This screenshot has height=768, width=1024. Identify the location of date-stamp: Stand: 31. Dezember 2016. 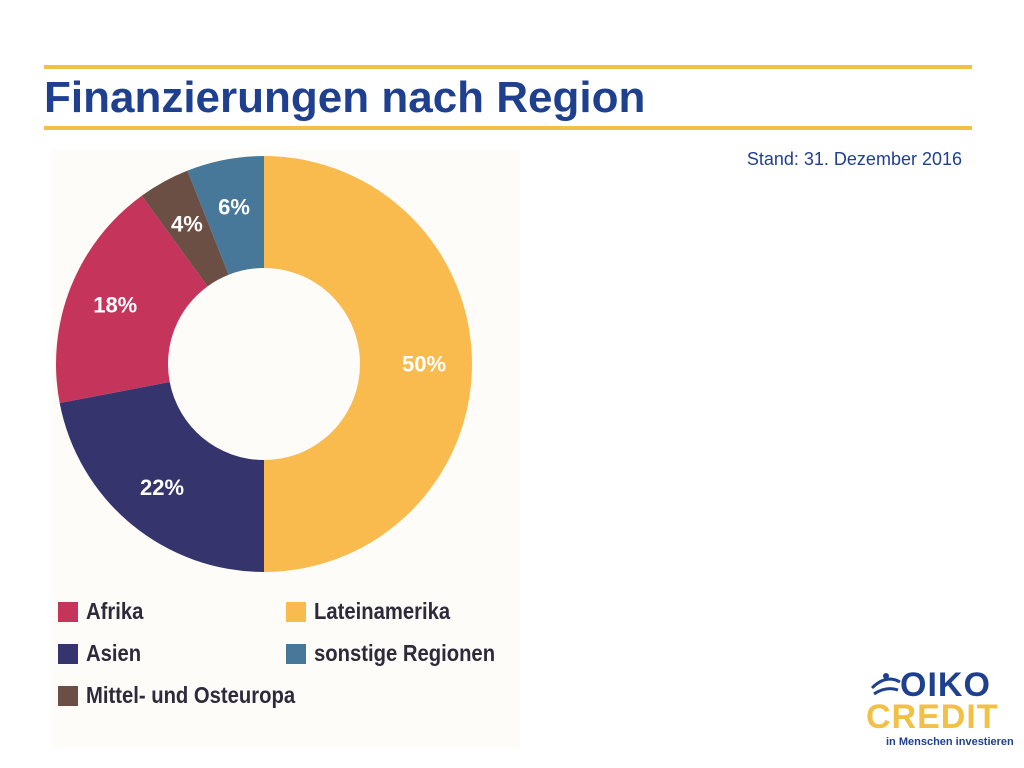
(854, 159).